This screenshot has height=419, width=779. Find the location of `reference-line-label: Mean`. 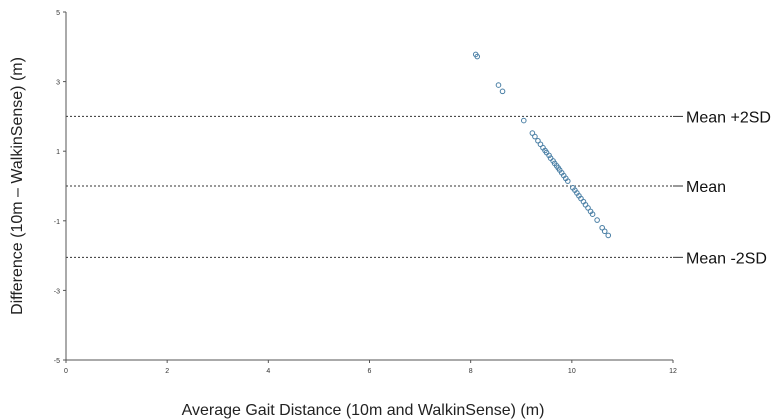

reference-line-label: Mean is located at coordinates (706, 187).